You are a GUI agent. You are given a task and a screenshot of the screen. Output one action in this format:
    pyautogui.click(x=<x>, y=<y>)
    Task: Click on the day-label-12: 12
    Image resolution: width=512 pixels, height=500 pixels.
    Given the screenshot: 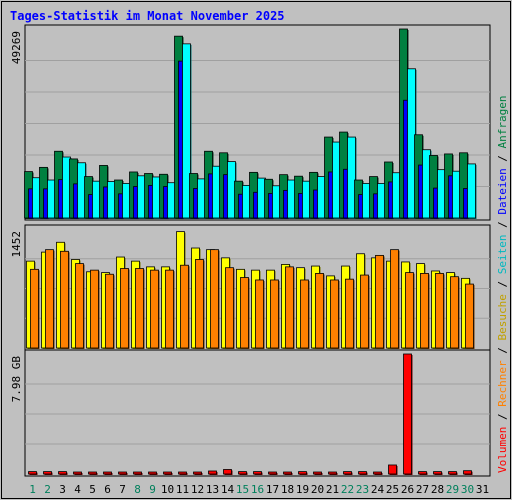 What is the action you would take?
    pyautogui.click(x=197, y=489)
    